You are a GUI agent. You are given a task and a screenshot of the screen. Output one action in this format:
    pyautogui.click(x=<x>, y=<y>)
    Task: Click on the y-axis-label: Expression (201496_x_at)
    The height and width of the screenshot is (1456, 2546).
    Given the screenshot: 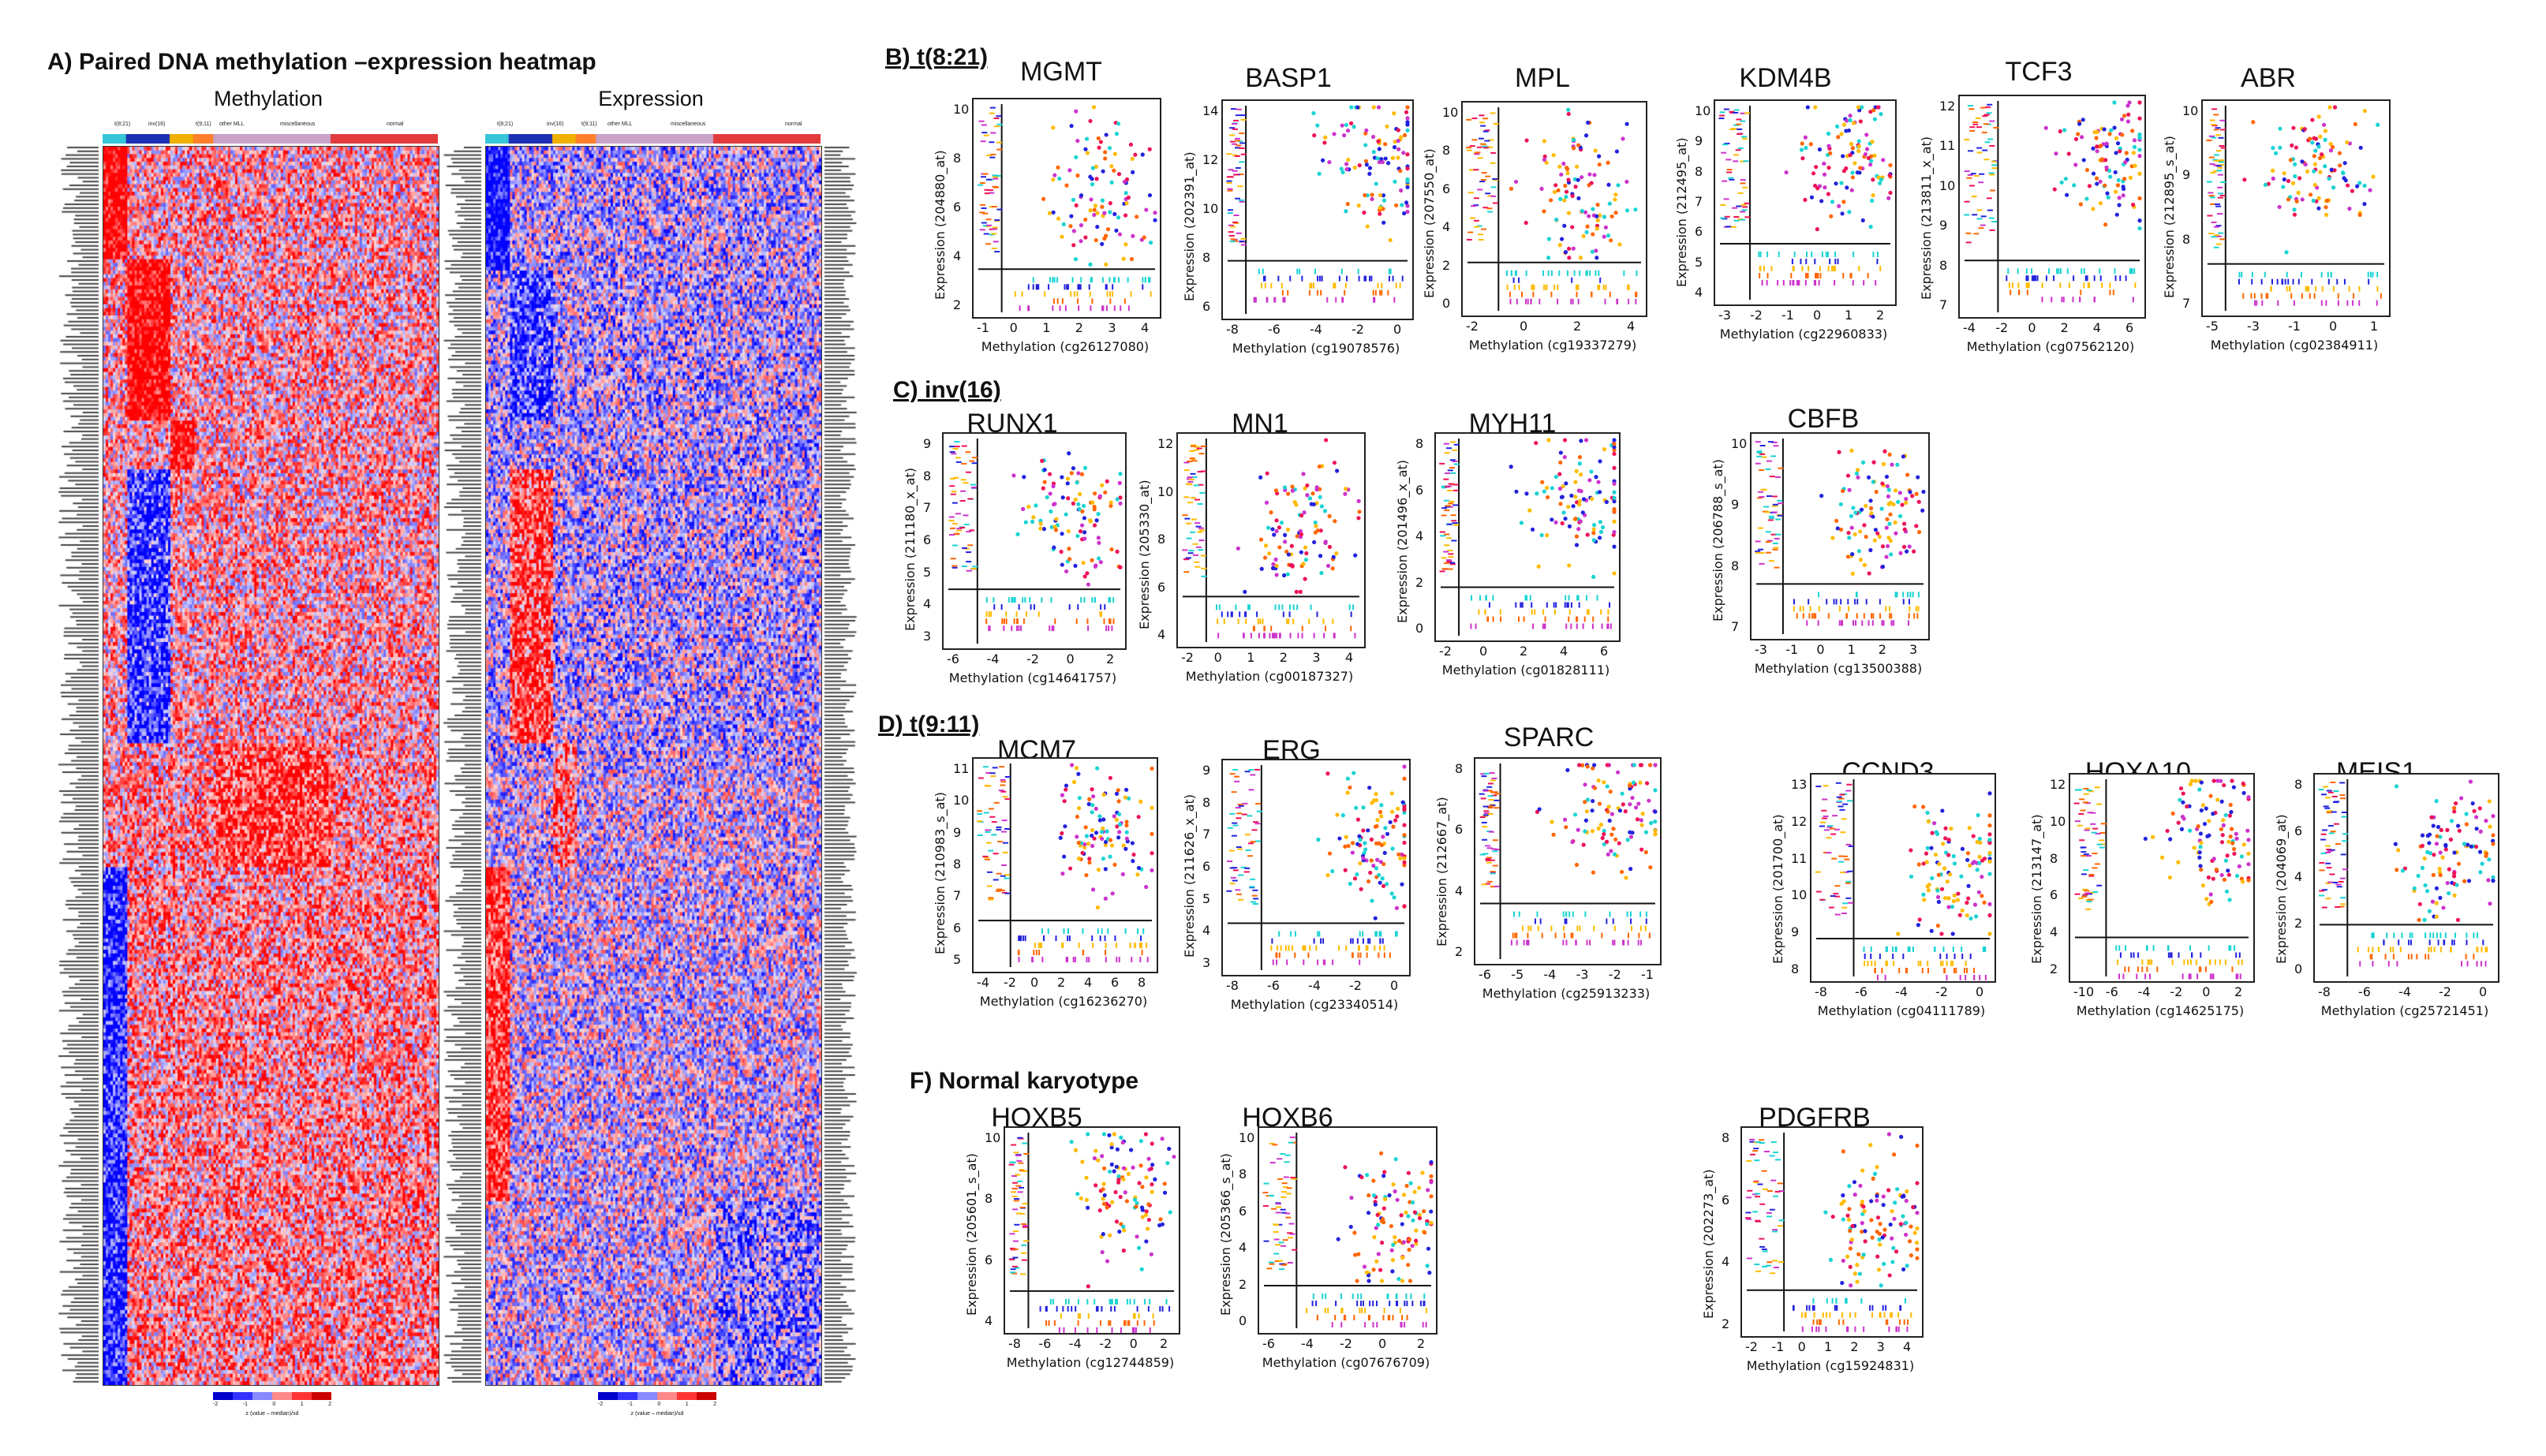 What is the action you would take?
    pyautogui.click(x=1402, y=541)
    